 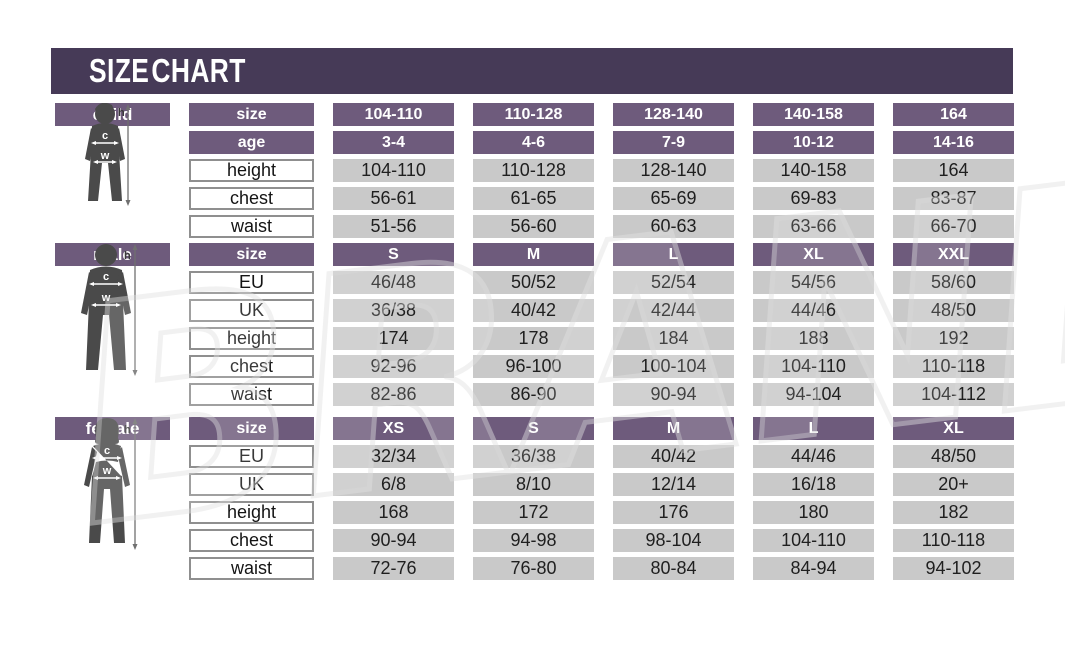 What do you see at coordinates (813, 394) in the screenshot?
I see `table-cell: 94-104` at bounding box center [813, 394].